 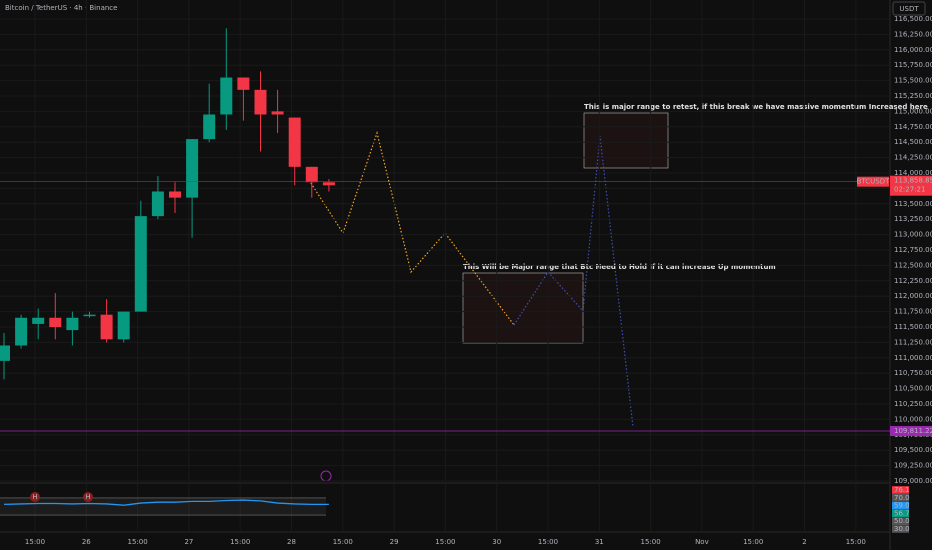 What do you see at coordinates (291, 542) in the screenshot?
I see `x-tick-label: 28` at bounding box center [291, 542].